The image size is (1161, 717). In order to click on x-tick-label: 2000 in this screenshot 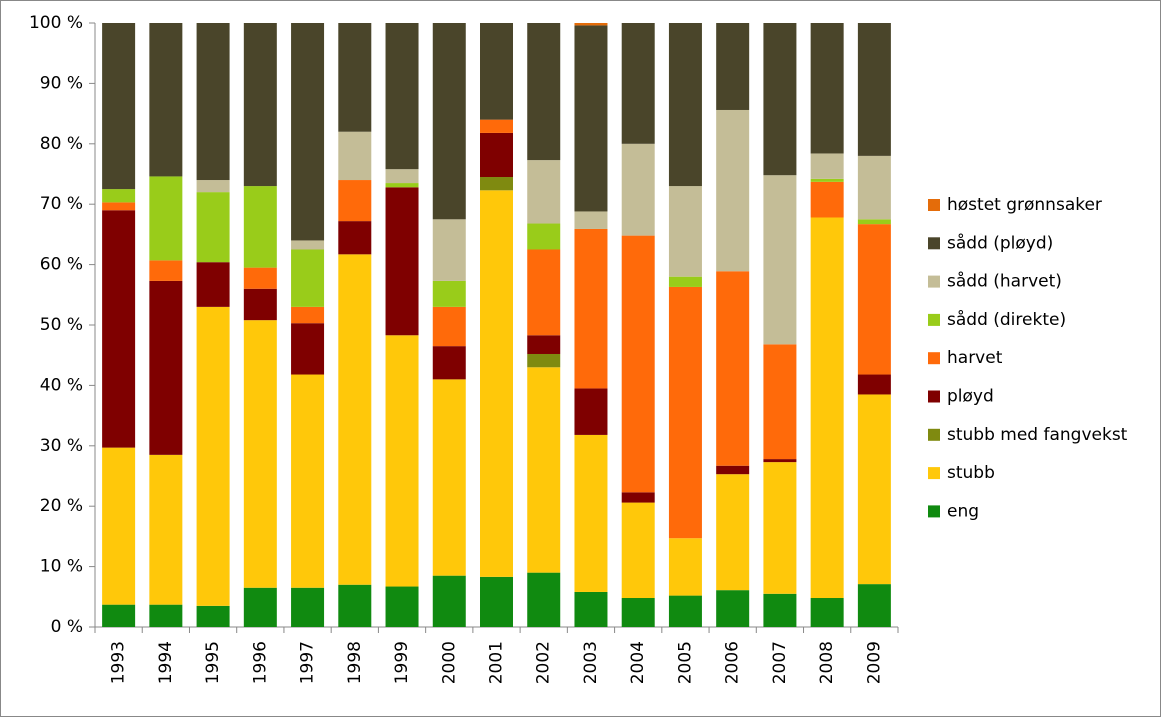, I will do `click(449, 662)`.